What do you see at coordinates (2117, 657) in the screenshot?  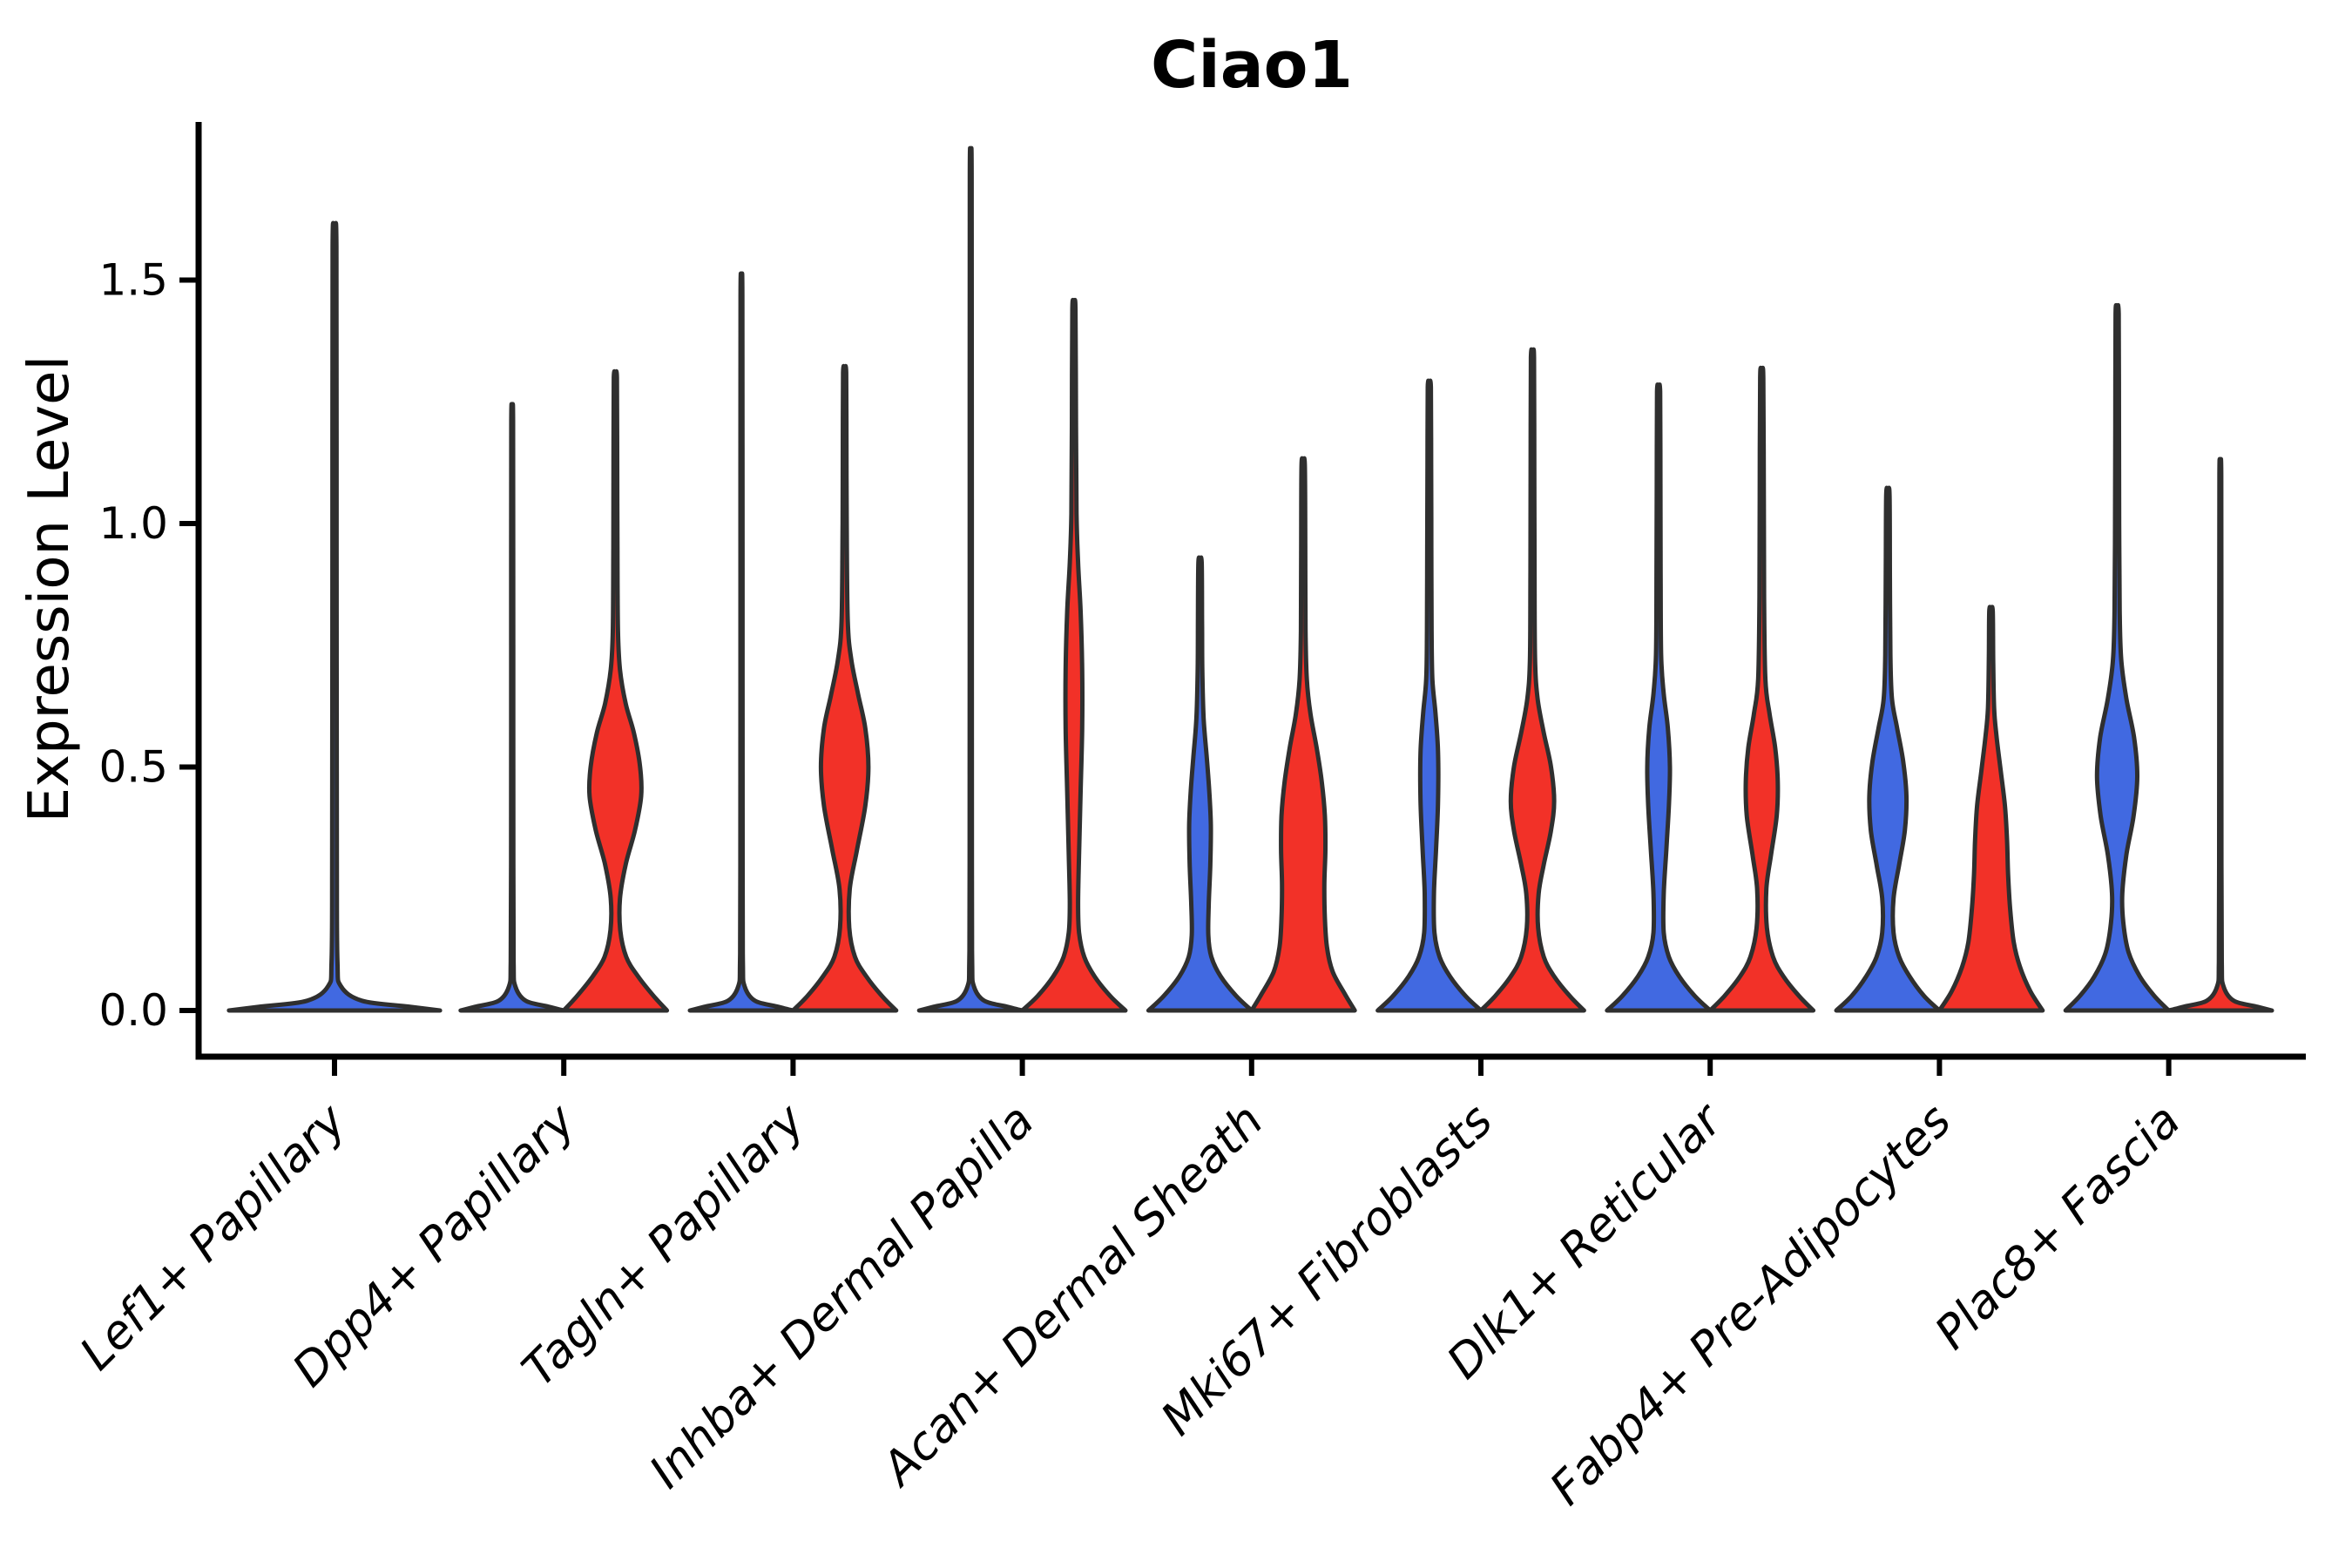 I see `violin-9-blue` at bounding box center [2117, 657].